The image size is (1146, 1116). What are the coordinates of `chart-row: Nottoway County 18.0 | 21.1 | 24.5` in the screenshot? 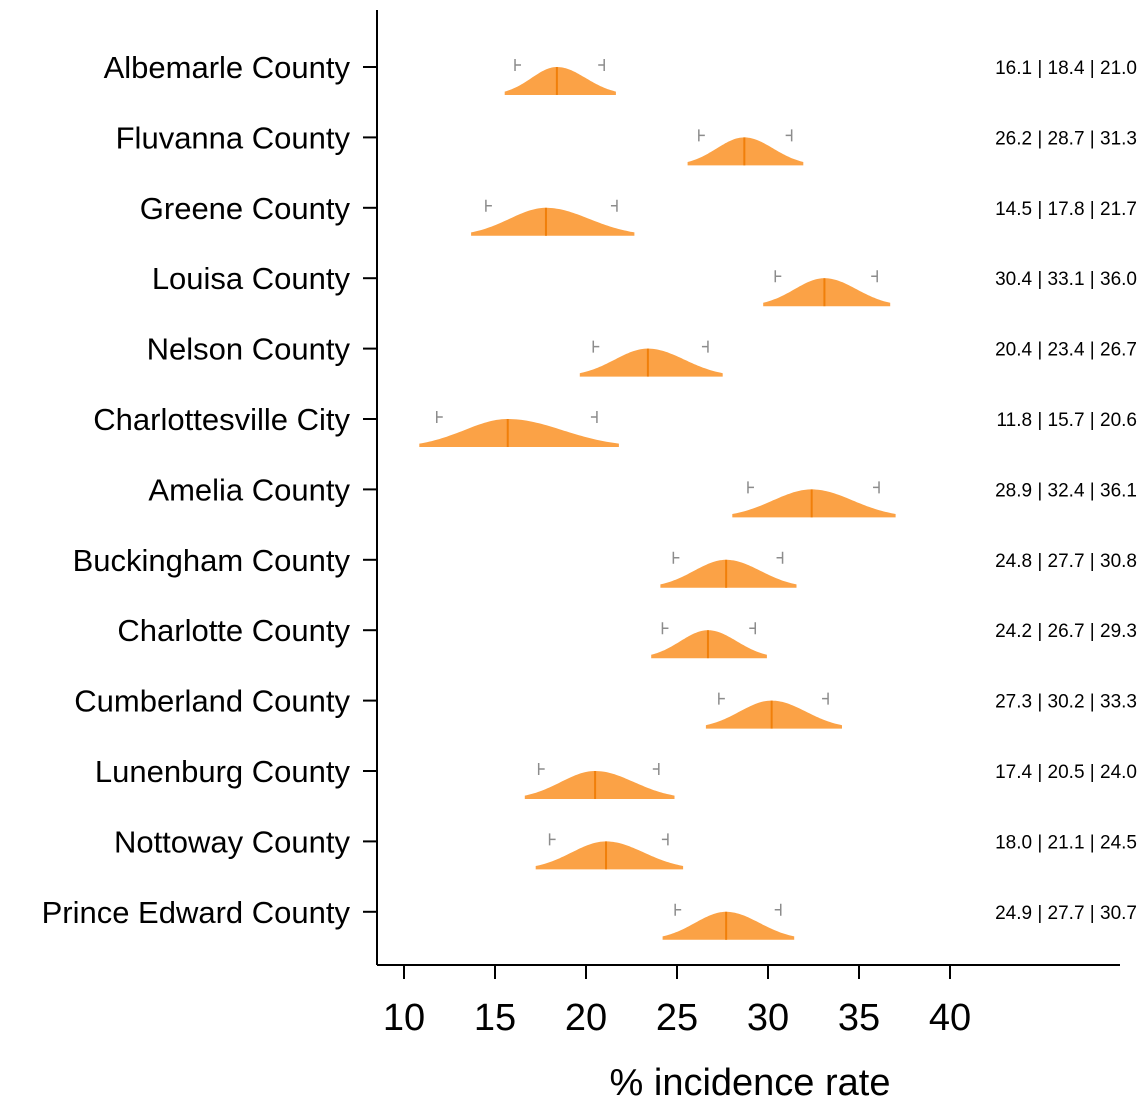 It's located at (625, 847).